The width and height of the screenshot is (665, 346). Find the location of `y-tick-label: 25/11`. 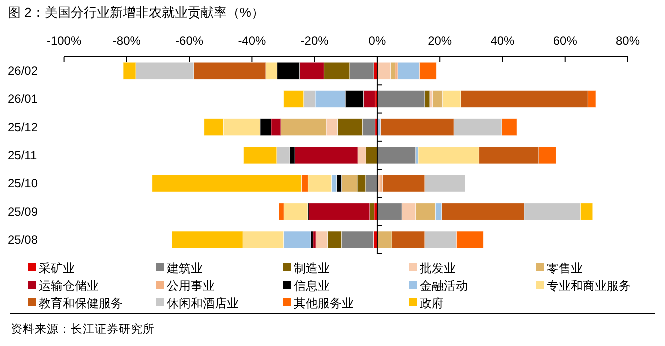

y-tick-label: 25/11 is located at coordinates (23, 155).